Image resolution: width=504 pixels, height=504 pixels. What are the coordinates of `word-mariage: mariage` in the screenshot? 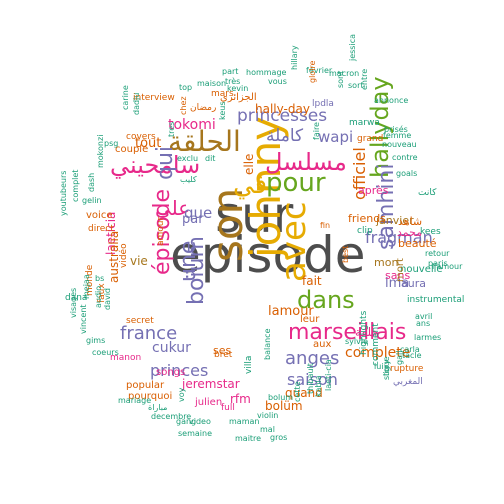 It's located at (135, 400).